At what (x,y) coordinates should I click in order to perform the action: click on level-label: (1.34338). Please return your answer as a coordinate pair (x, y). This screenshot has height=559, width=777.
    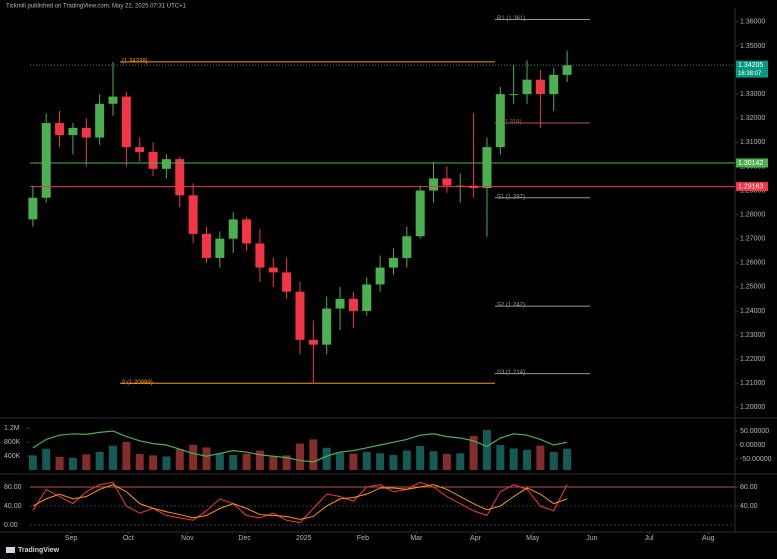
    Looking at the image, I should click on (135, 61).